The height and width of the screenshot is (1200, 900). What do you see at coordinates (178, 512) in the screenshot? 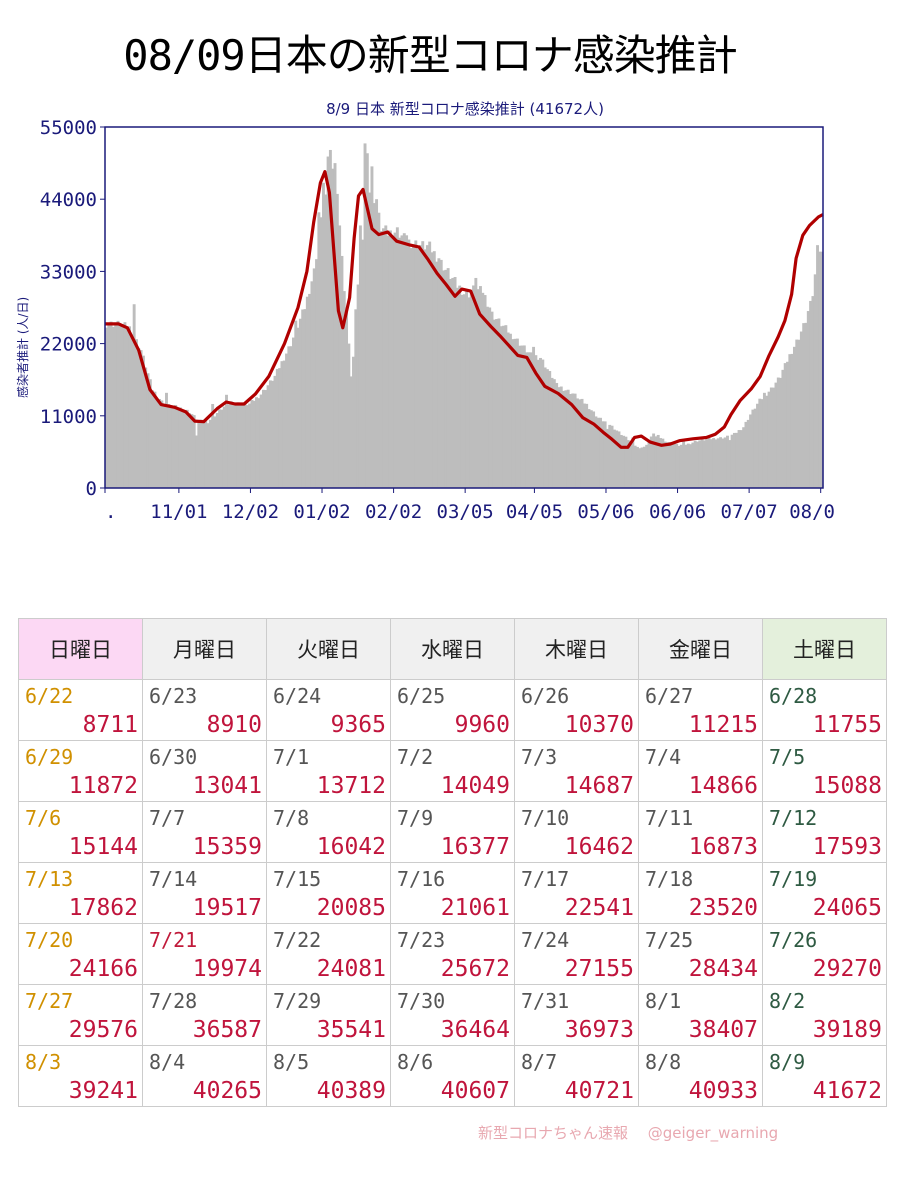
I see `x-tick-label: 11/01` at bounding box center [178, 512].